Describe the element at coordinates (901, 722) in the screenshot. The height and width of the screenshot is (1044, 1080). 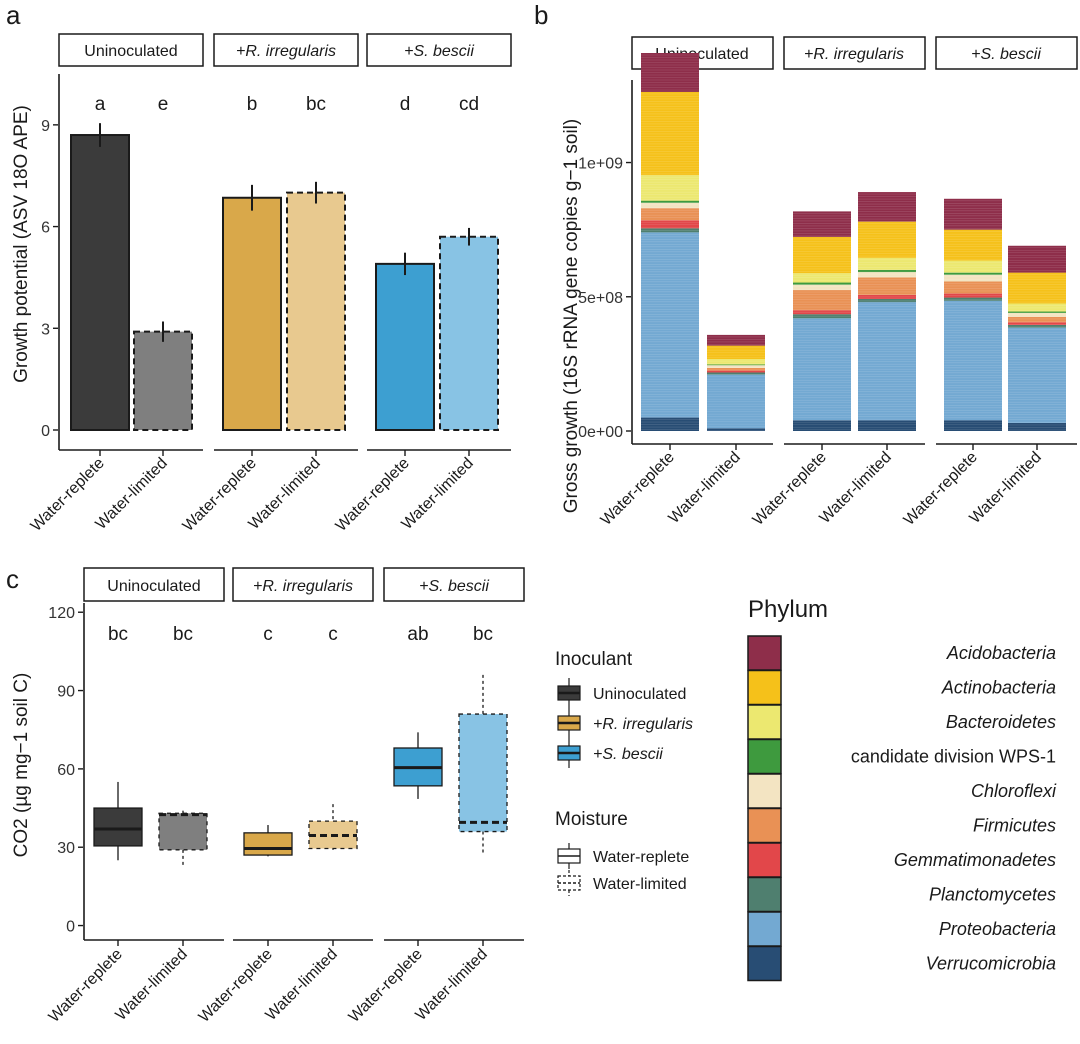
I see `legend-phylum-item-bacteroidetes: Bacteroidetes` at that location.